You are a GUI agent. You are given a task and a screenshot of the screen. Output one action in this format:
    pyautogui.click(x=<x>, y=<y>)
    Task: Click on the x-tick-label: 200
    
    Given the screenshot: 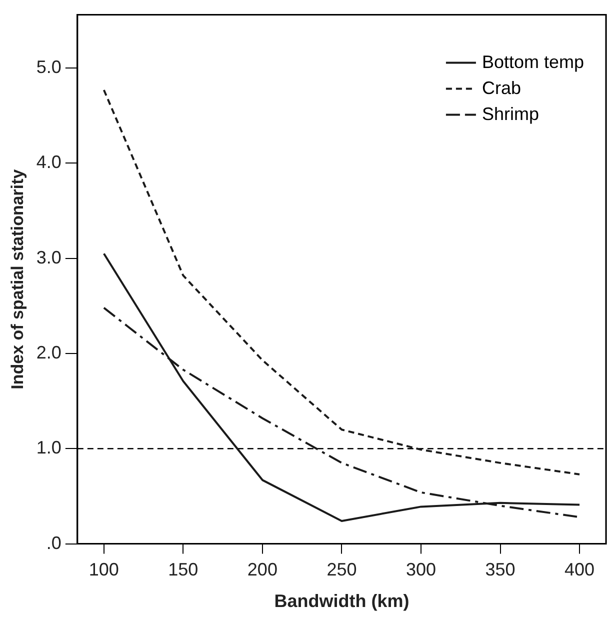 What is the action you would take?
    pyautogui.click(x=262, y=570)
    